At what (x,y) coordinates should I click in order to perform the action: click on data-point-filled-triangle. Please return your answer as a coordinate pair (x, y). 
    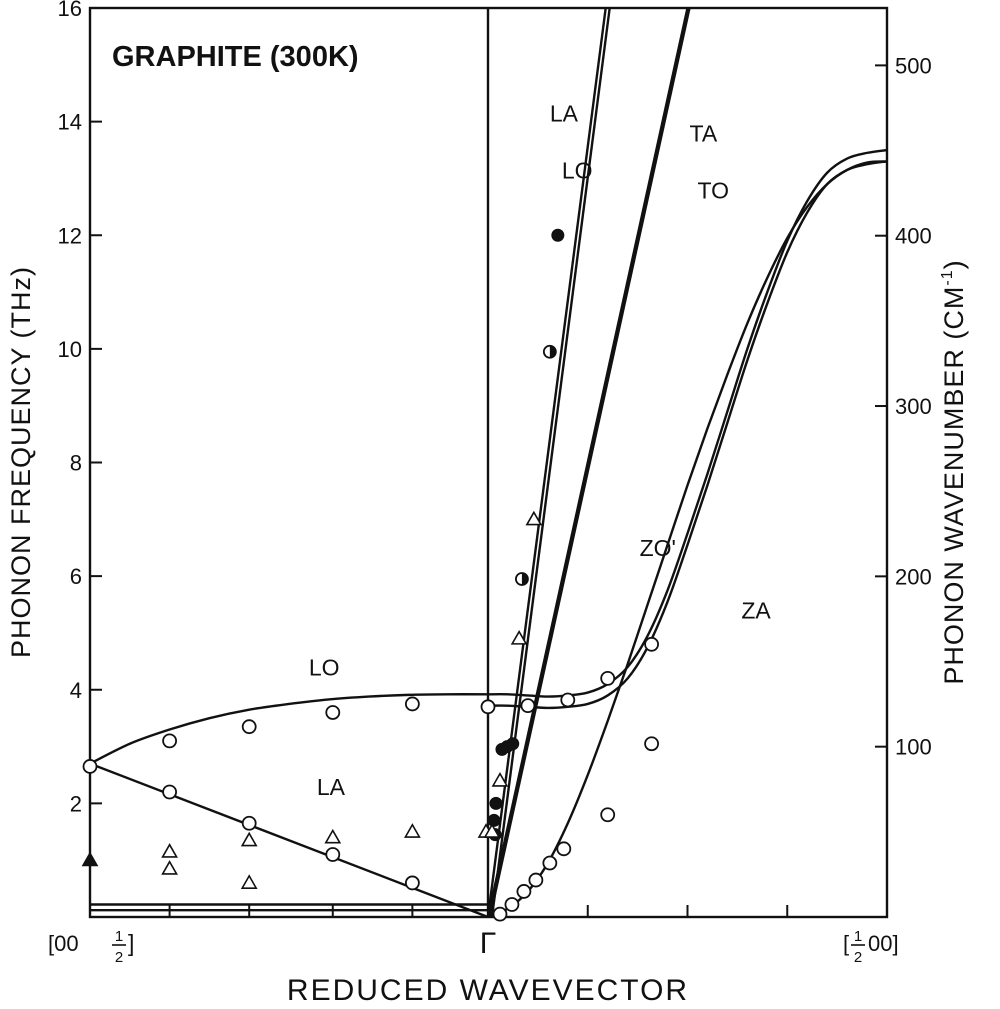
    Looking at the image, I should click on (90, 859).